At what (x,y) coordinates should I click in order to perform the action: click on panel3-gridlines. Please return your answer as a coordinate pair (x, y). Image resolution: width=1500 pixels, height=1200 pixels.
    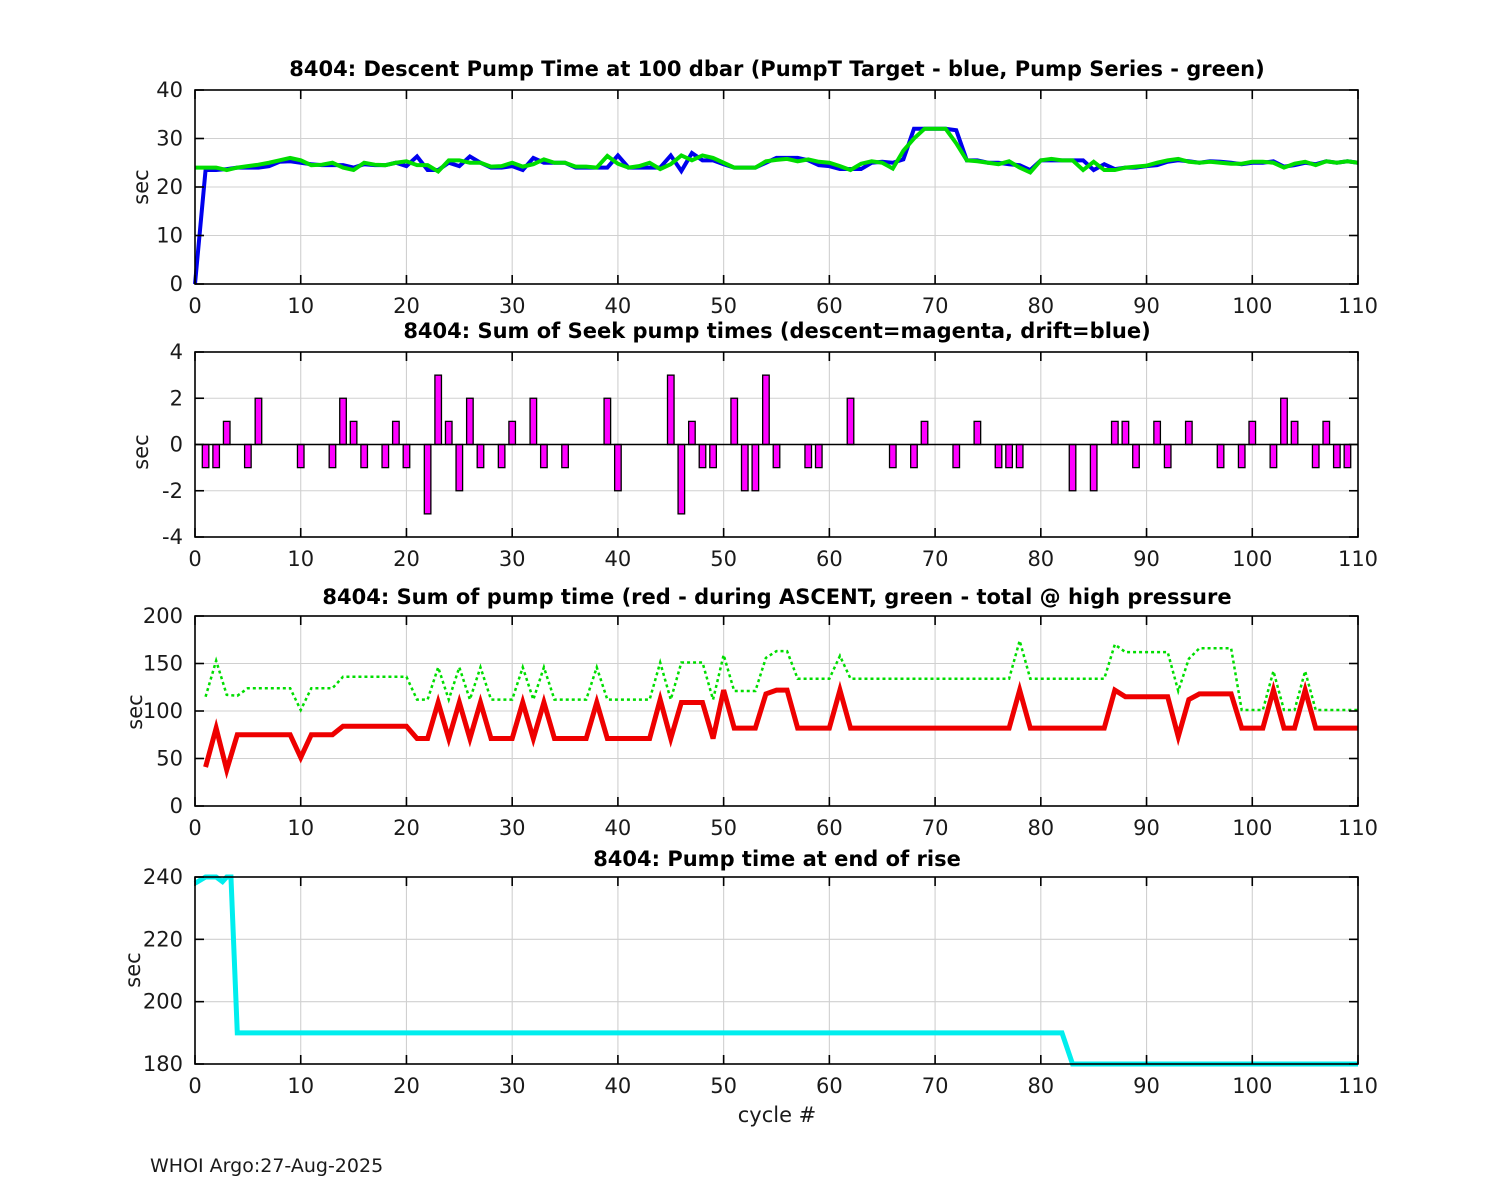
    Looking at the image, I should click on (776, 711).